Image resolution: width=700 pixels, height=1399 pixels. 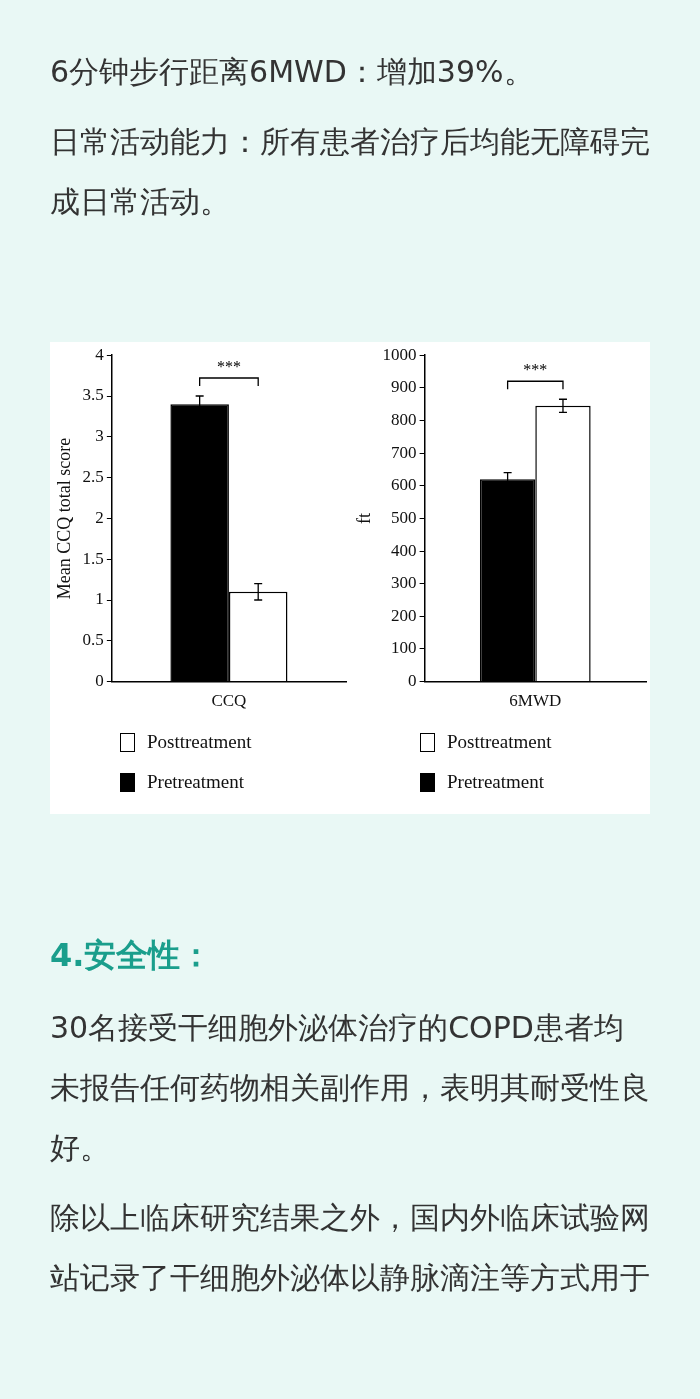 What do you see at coordinates (93, 395) in the screenshot?
I see `y-tick-label: 3.5` at bounding box center [93, 395].